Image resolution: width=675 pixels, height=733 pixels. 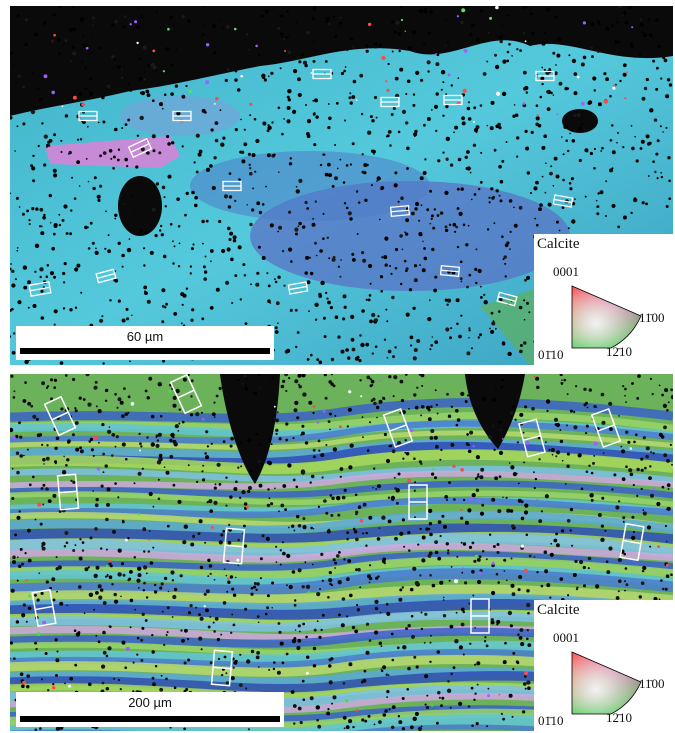 I want to click on scalebar-top: 60 µm, so click(x=145, y=343).